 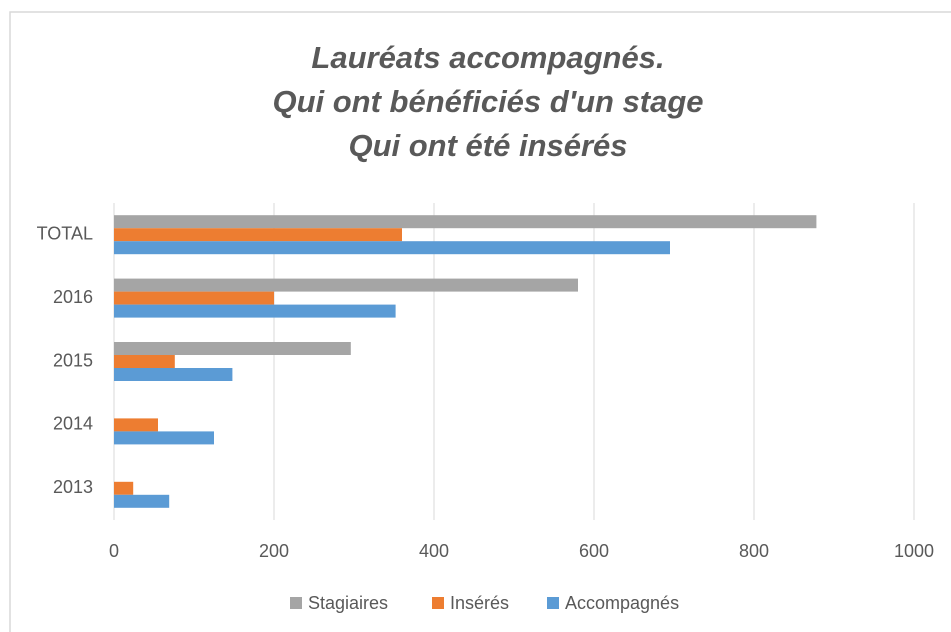 What do you see at coordinates (622, 603) in the screenshot?
I see `legend-label: Accompagnés` at bounding box center [622, 603].